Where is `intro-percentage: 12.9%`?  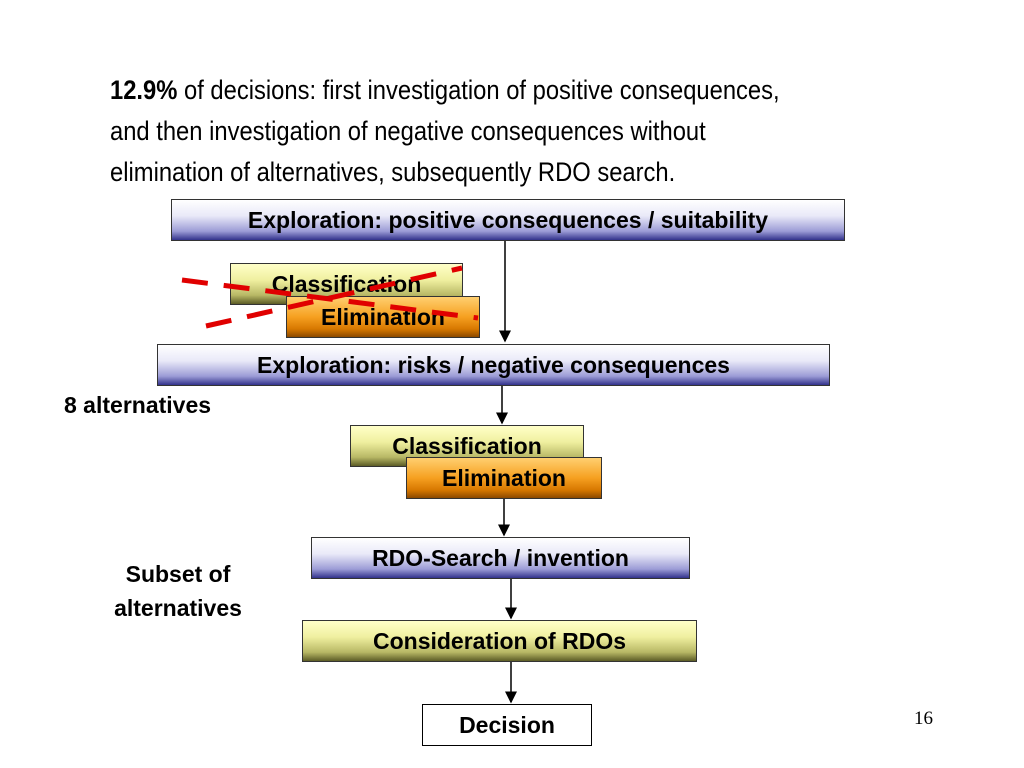 intro-percentage: 12.9% is located at coordinates (144, 90).